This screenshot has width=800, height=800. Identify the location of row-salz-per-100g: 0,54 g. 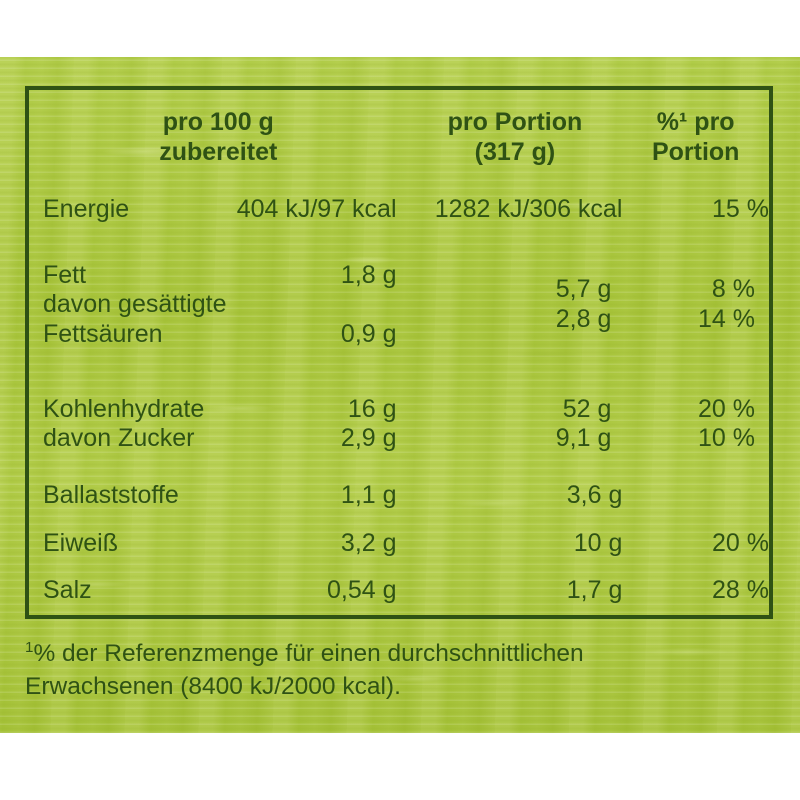
(362, 590).